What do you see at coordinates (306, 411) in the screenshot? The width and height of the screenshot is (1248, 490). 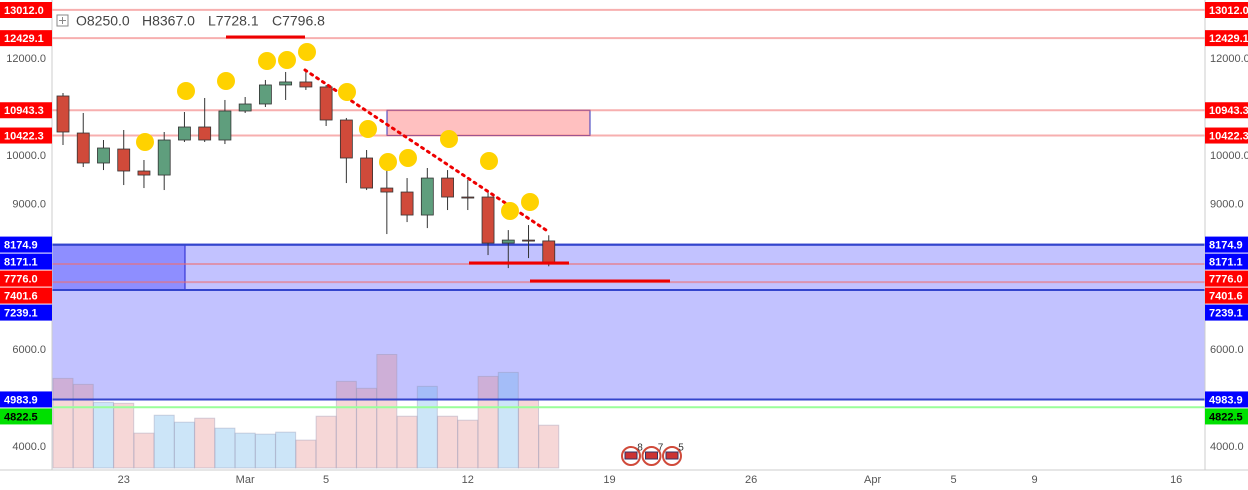 I see `volume` at bounding box center [306, 411].